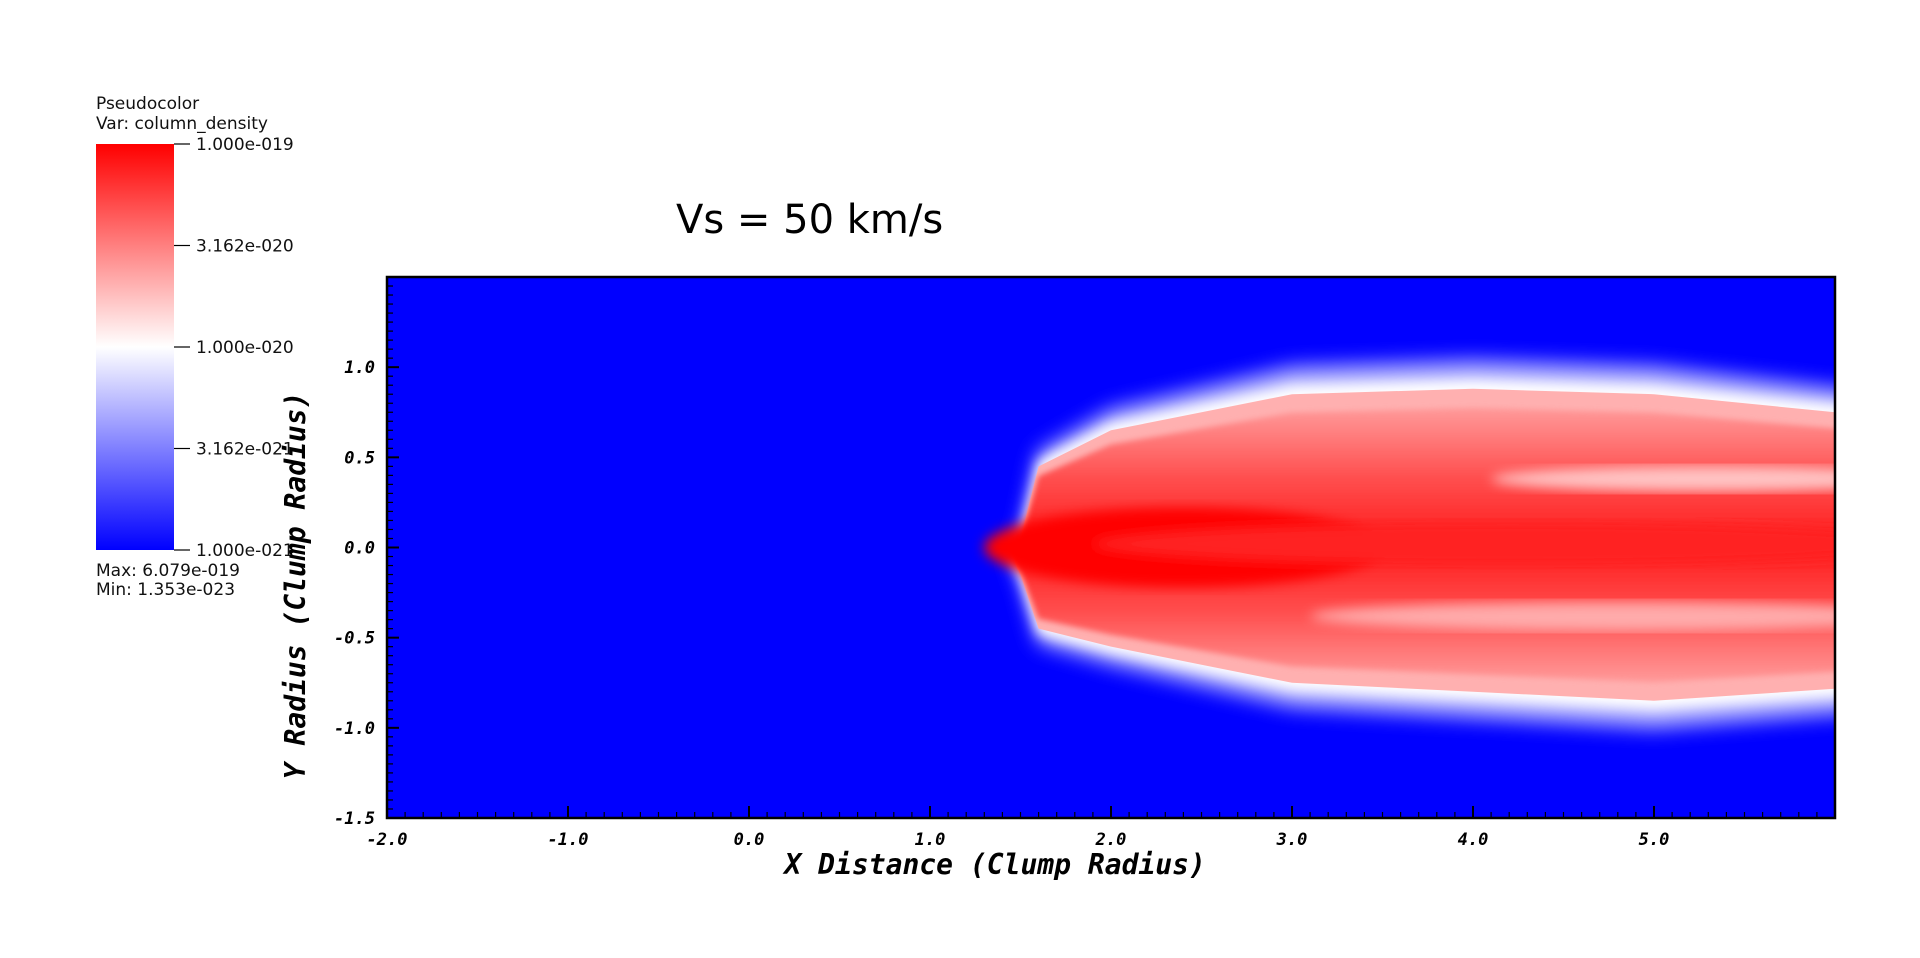  What do you see at coordinates (1473, 840) in the screenshot?
I see `x-tick-label: 4.0` at bounding box center [1473, 840].